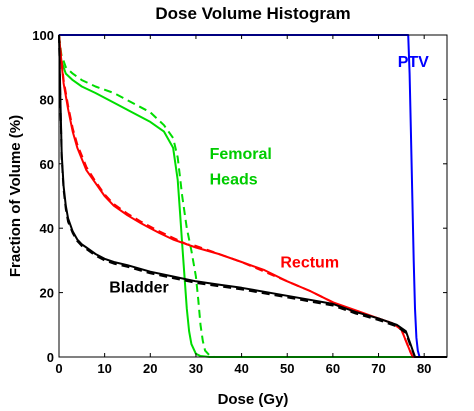 The height and width of the screenshot is (411, 474). I want to click on x-tick-label: 60, so click(333, 368).